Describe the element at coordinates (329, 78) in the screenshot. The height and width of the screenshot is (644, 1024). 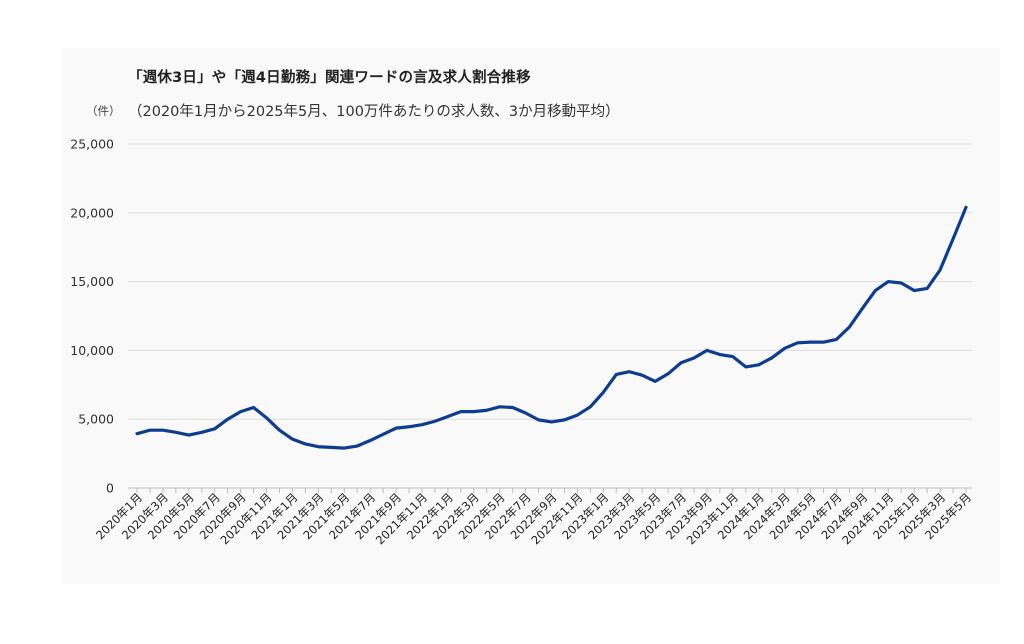
I see `chart-title: 「週休3日」や「週4日勤務」関連ワードの言及求人割合推移` at that location.